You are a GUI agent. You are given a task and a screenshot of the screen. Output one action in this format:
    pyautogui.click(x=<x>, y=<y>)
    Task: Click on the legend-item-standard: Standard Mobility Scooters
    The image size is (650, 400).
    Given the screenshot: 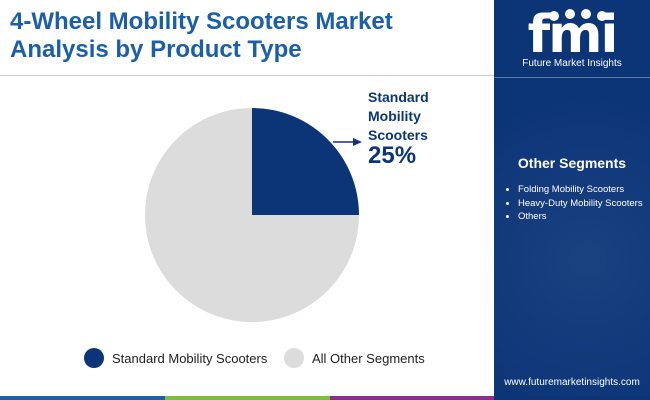 What is the action you would take?
    pyautogui.click(x=175, y=358)
    